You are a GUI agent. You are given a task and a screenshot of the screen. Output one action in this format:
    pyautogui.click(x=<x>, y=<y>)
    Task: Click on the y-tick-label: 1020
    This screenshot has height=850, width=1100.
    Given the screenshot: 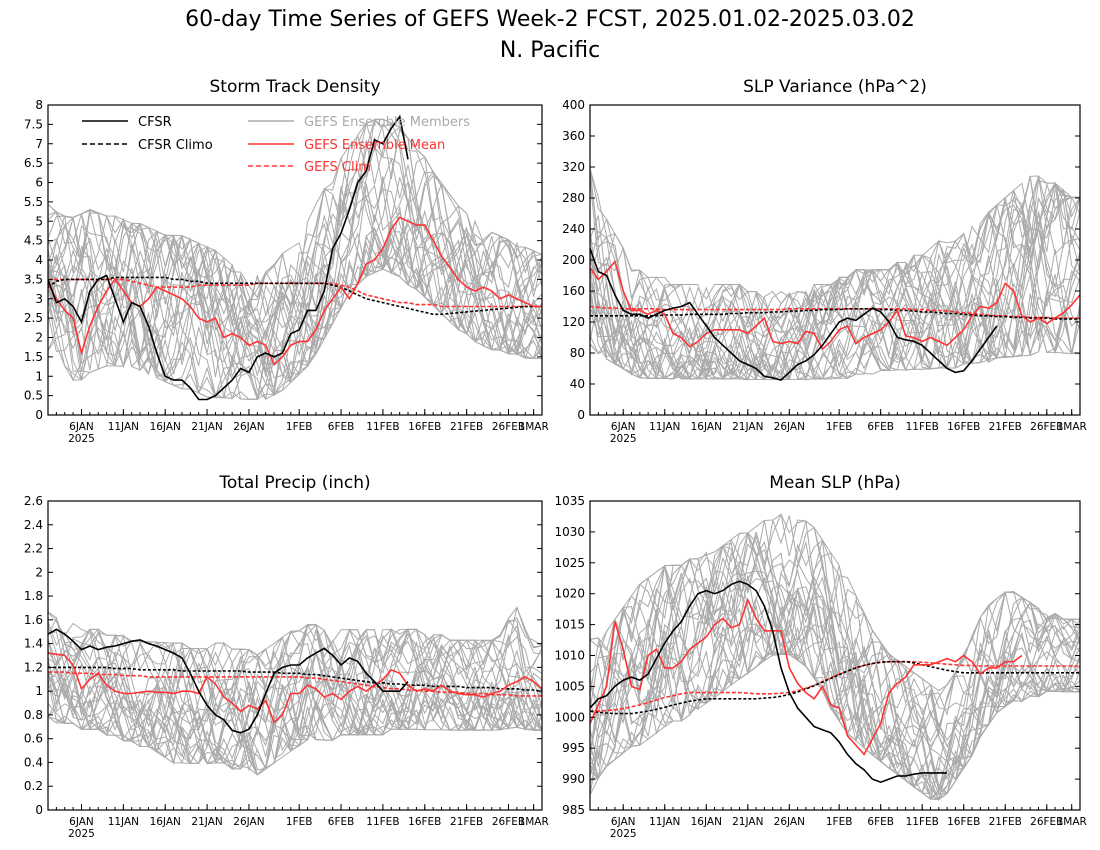 What is the action you would take?
    pyautogui.click(x=569, y=594)
    